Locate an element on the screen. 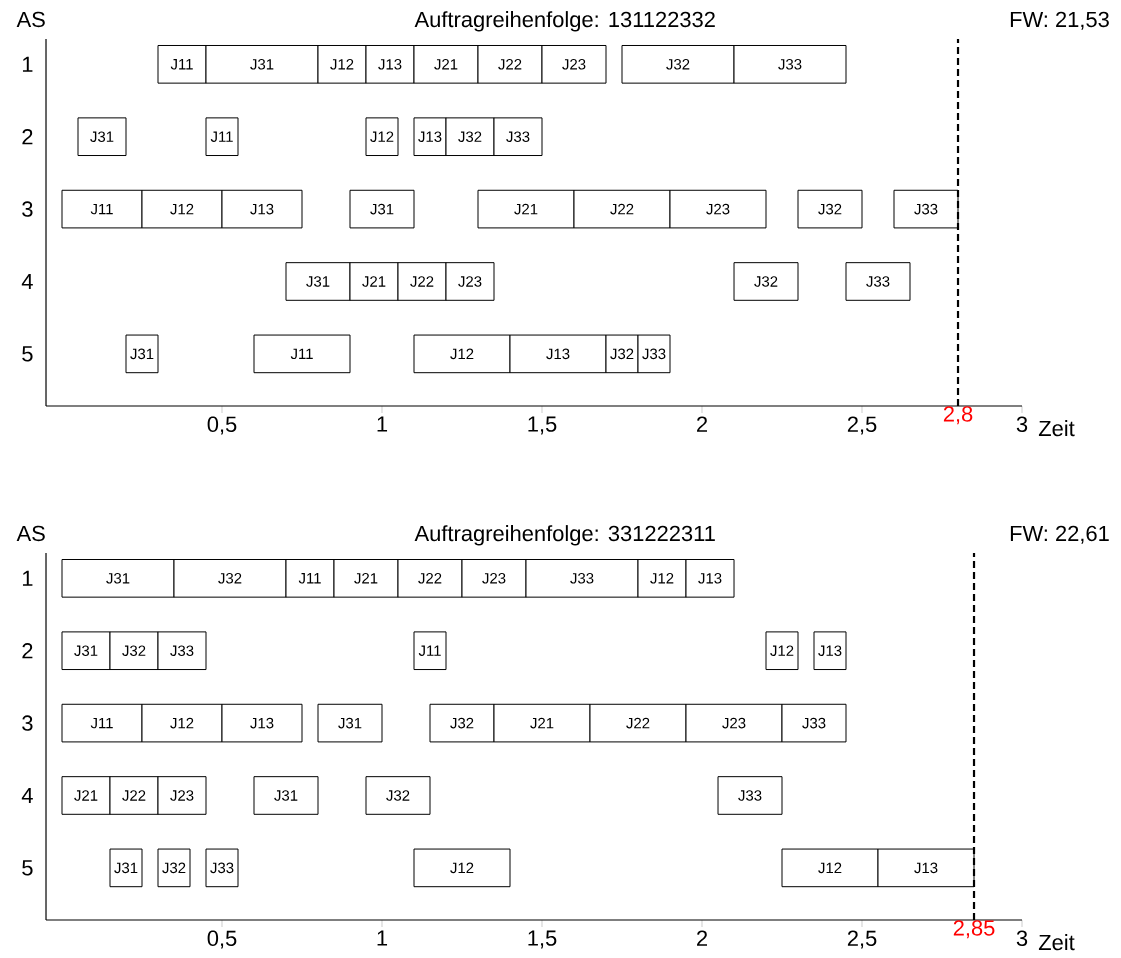  ref-line-label: 2,8 is located at coordinates (958, 415).